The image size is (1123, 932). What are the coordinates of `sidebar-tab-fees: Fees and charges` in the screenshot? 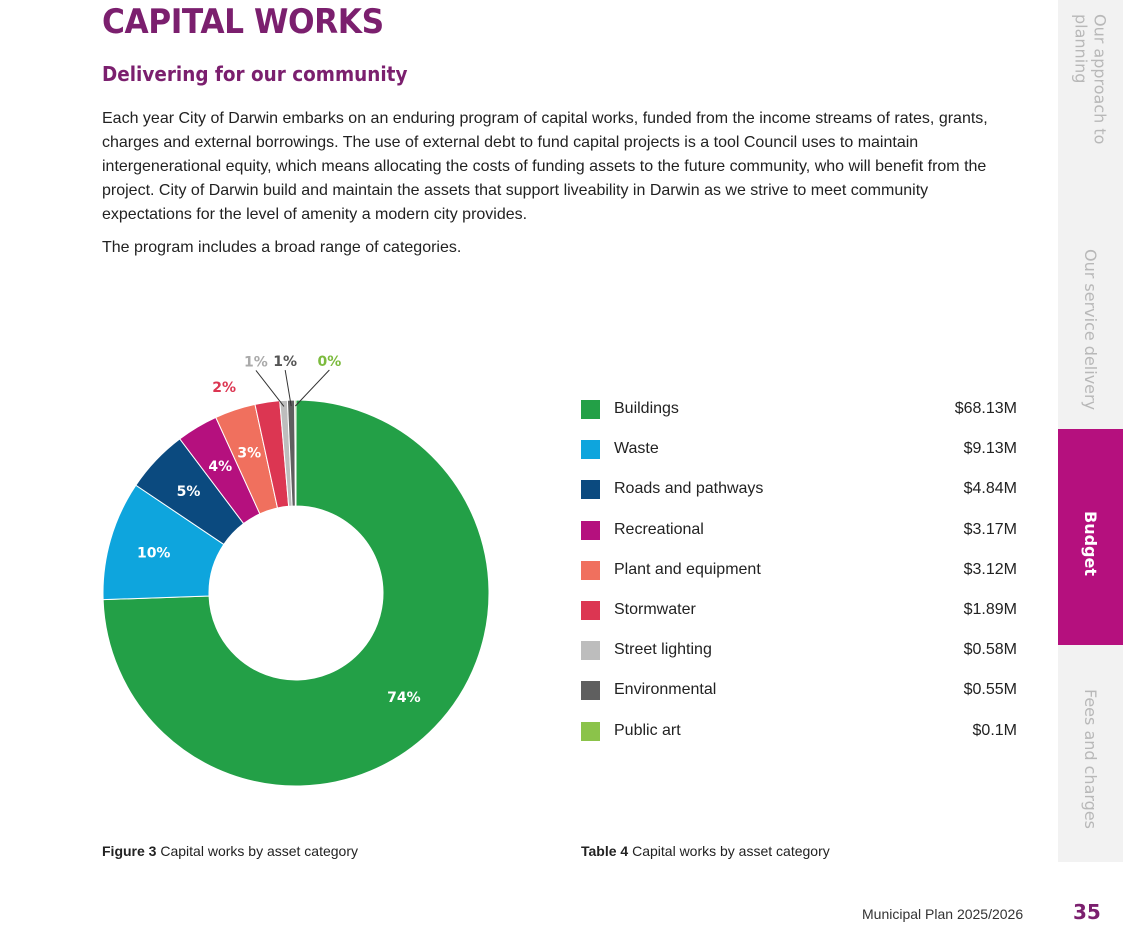 It's located at (1090, 753).